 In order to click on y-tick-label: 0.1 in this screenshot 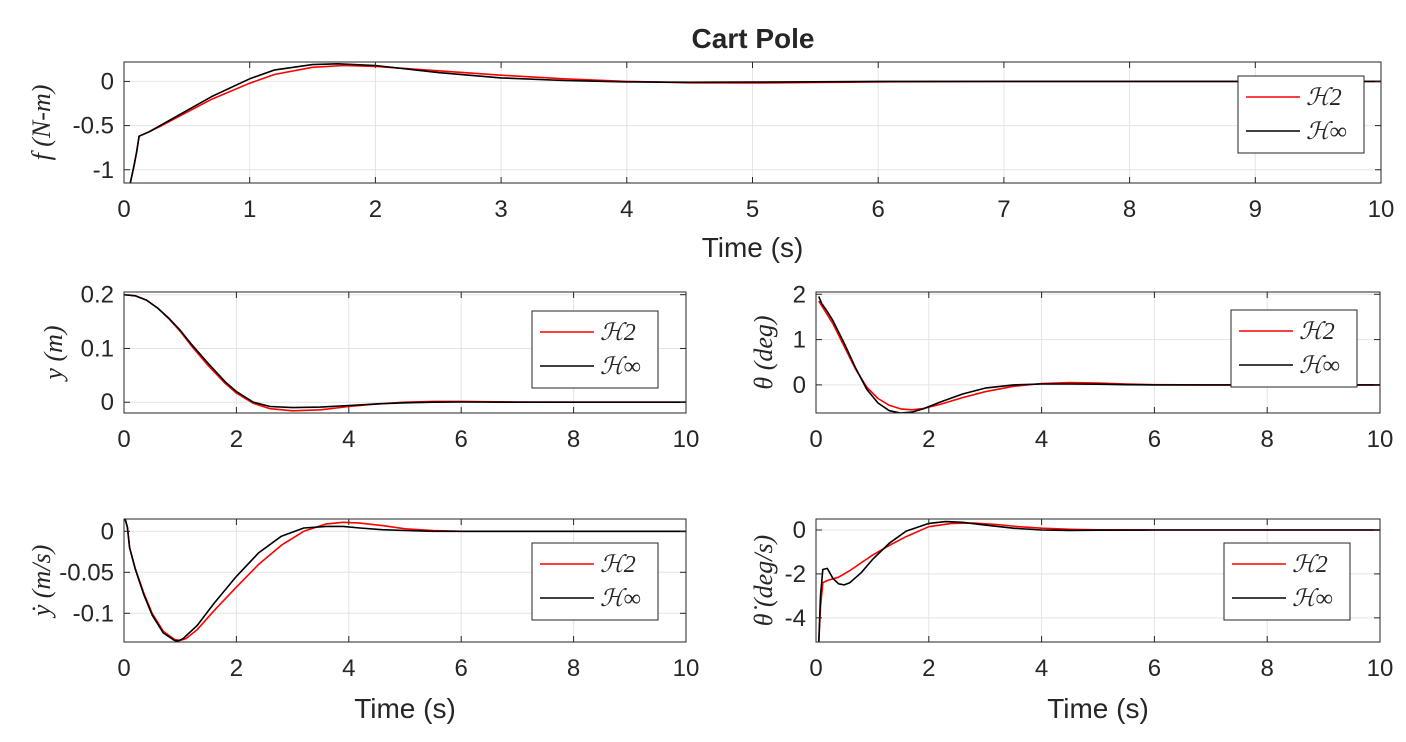, I will do `click(97, 348)`.